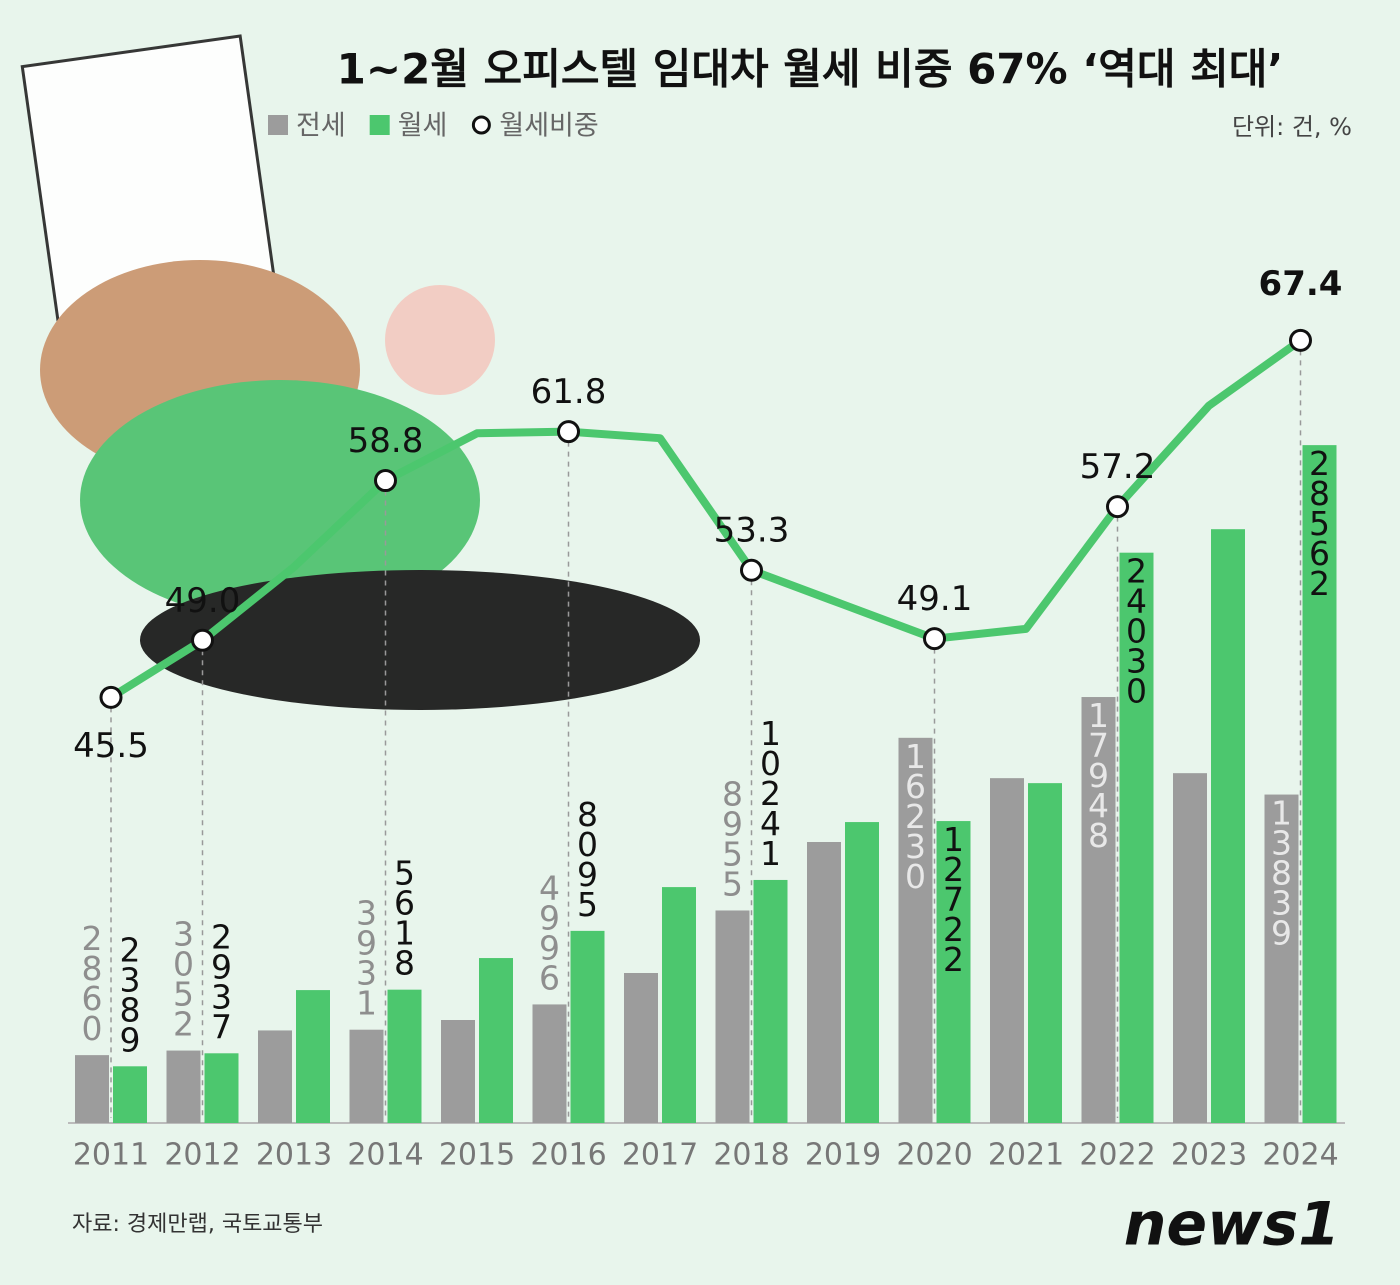  I want to click on source: 자료: 경제만랩, 국토교통부, so click(197, 1224).